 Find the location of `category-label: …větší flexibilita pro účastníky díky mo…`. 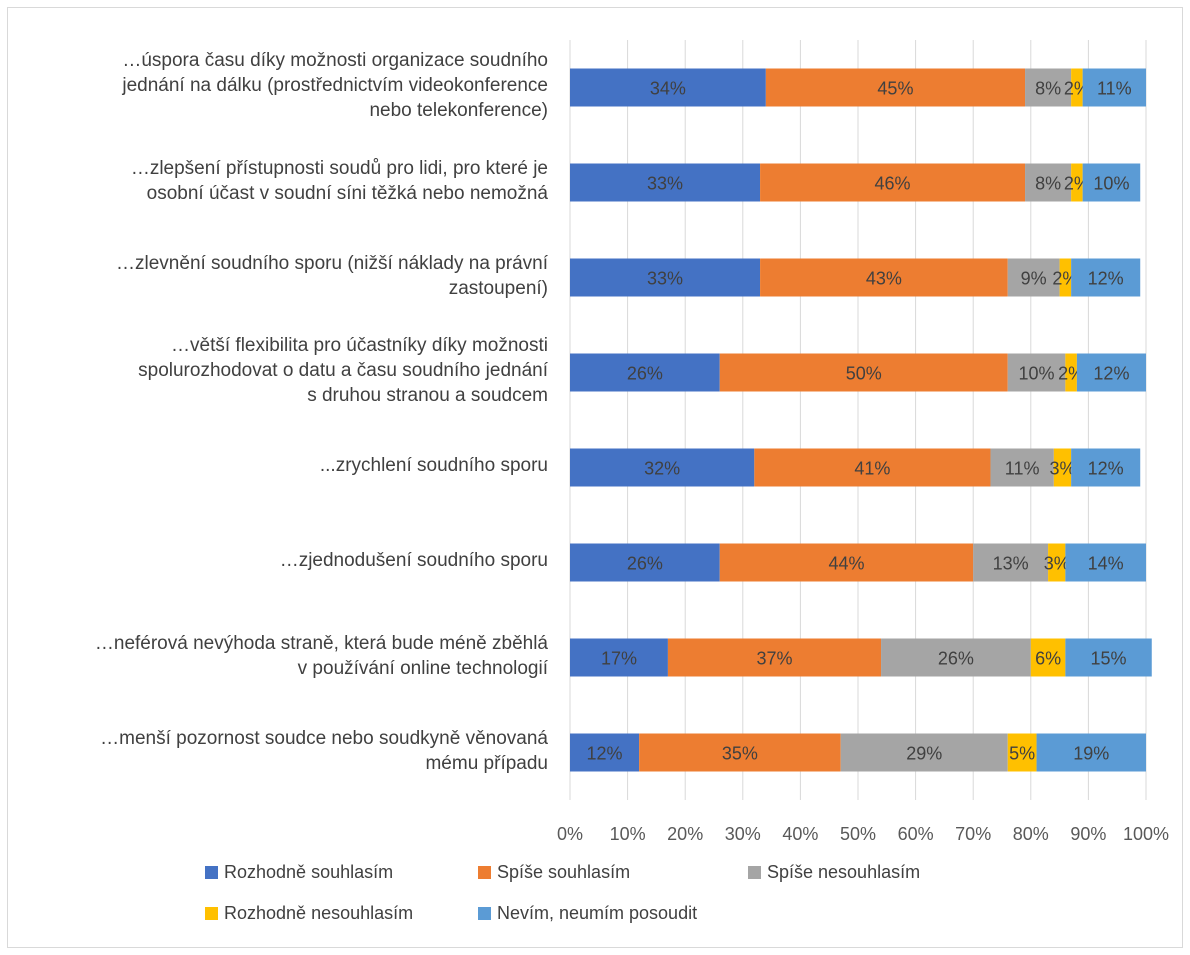

category-label: …větší flexibilita pro účastníky díky mo… is located at coordinates (280, 370).